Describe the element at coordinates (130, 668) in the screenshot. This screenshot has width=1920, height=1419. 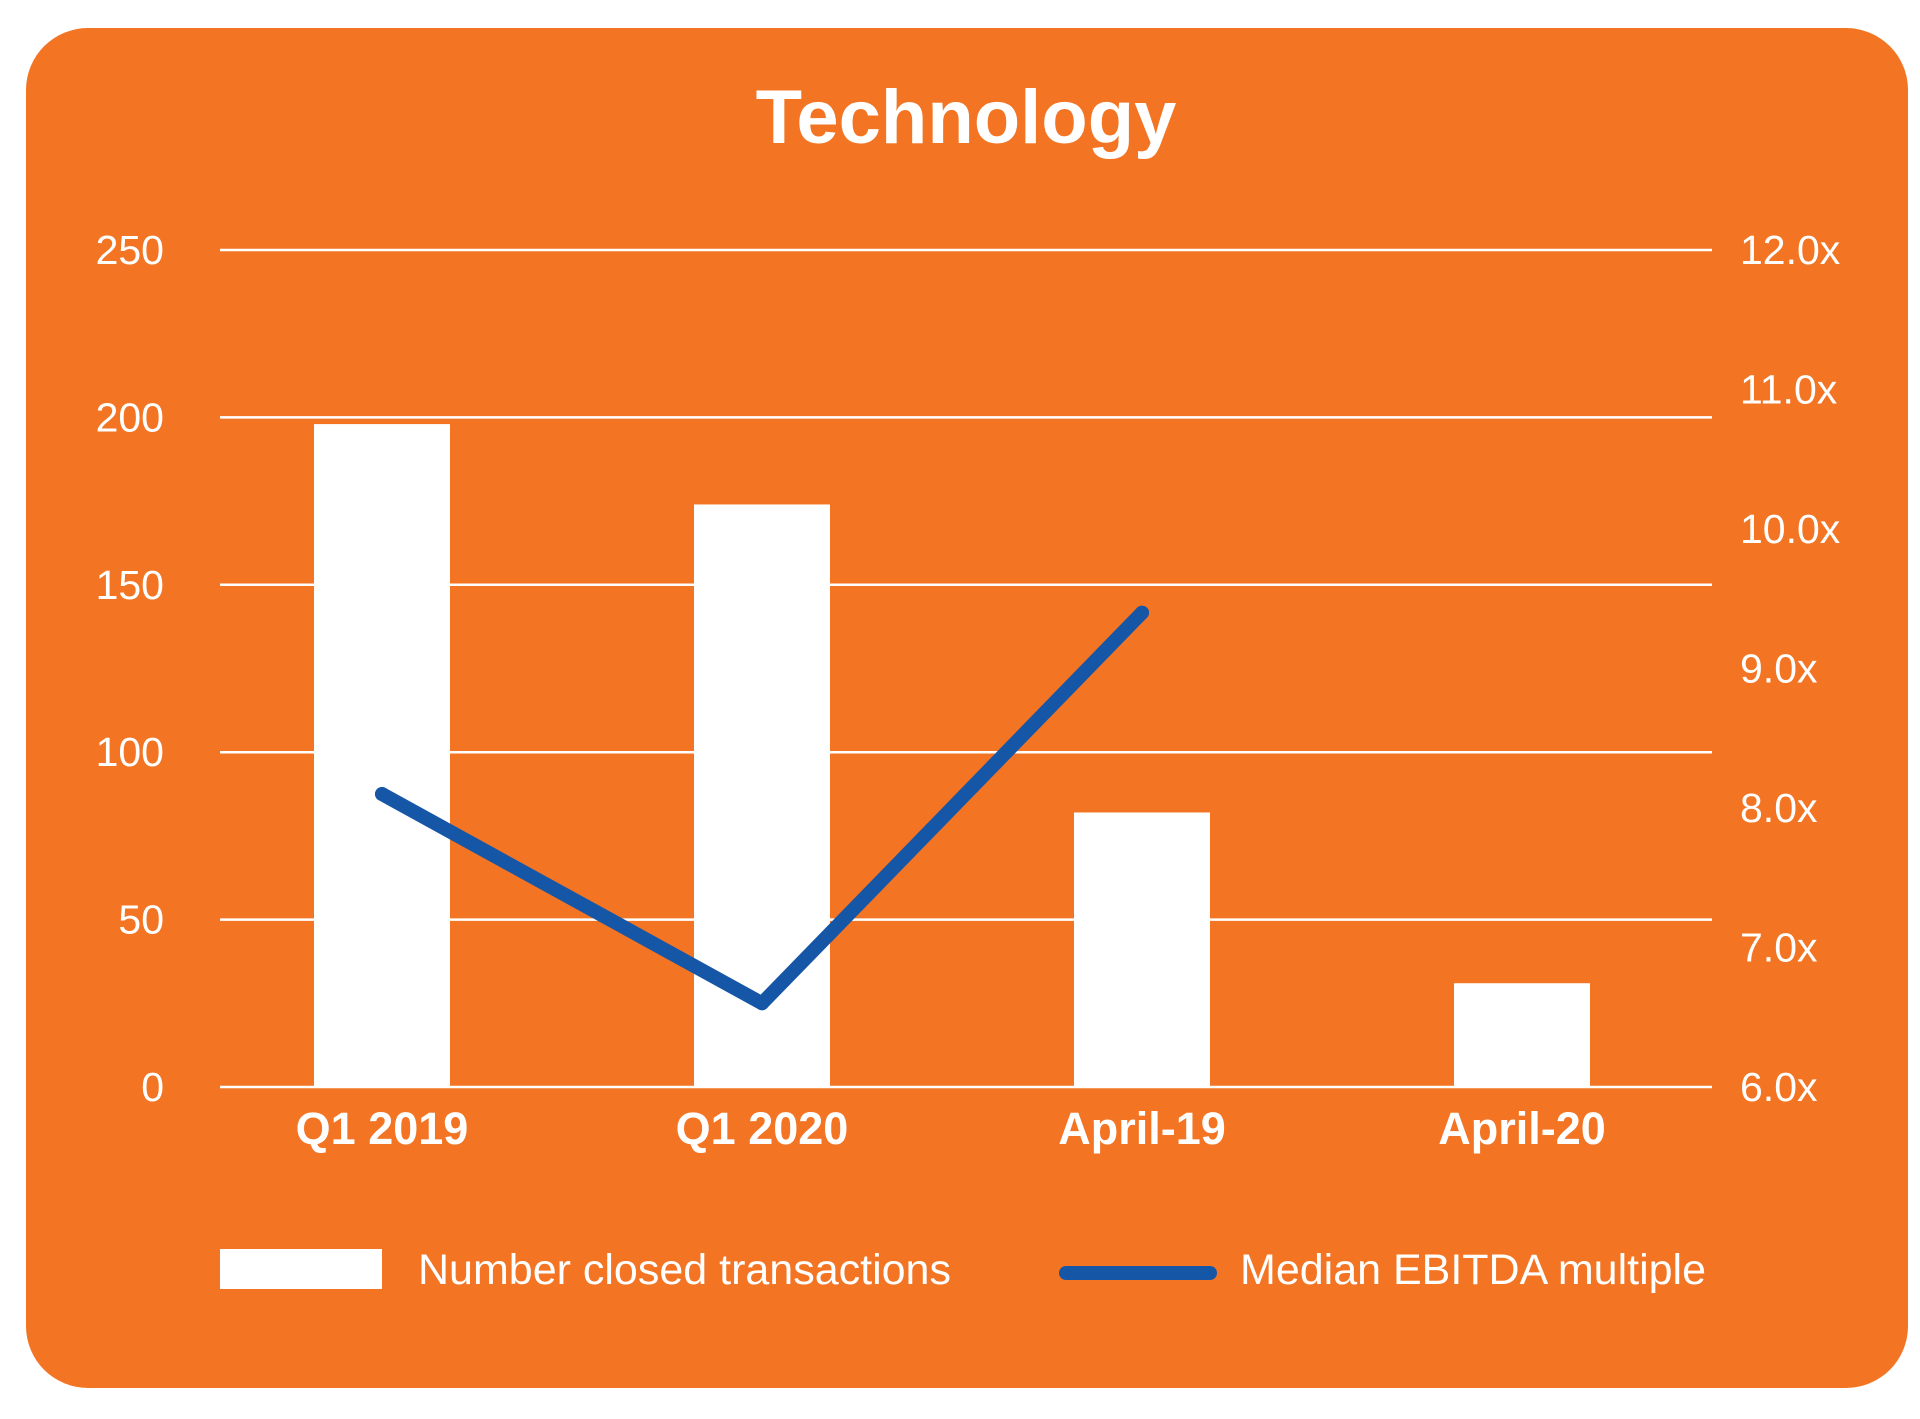
I see `left-axis-ticks: 0 50 100 150 200 250` at that location.